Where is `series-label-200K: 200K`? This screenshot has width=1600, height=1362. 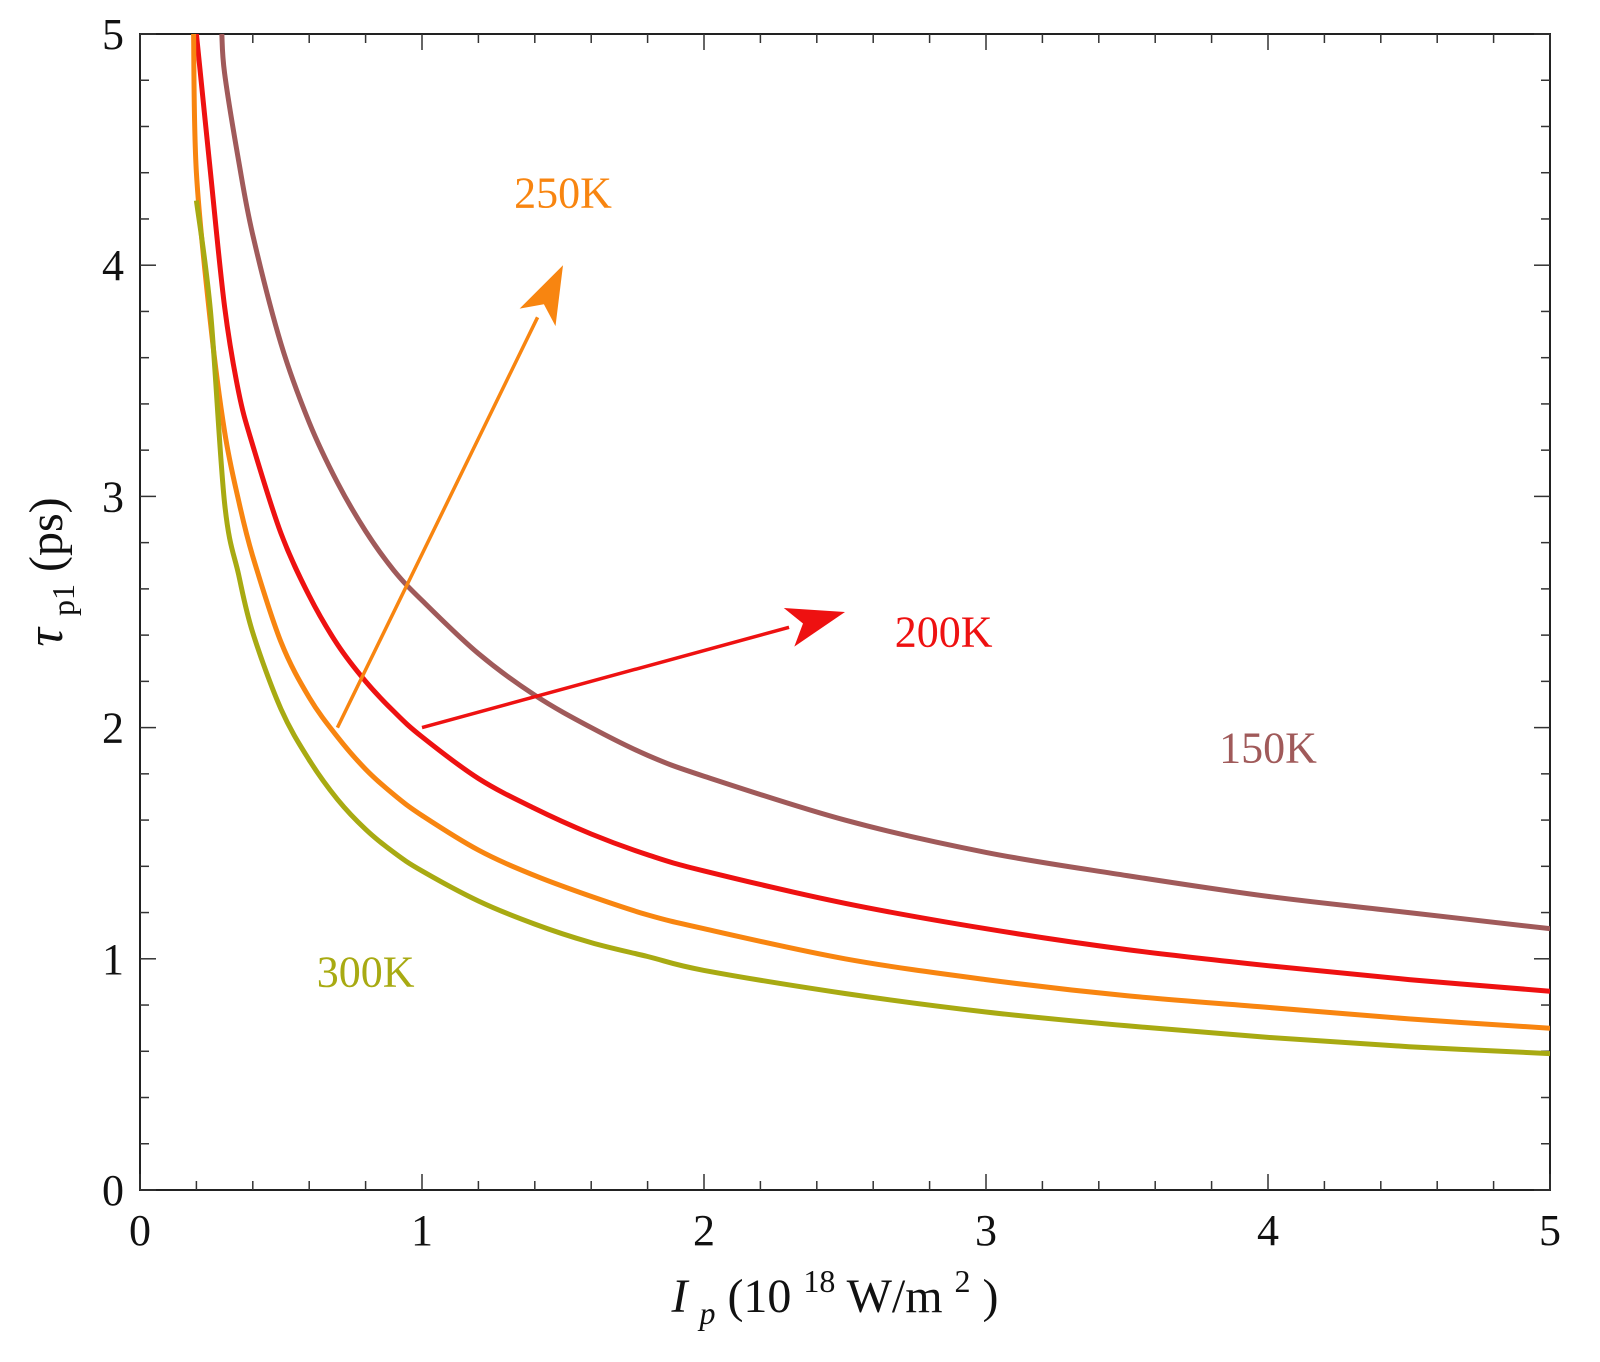 series-label-200K: 200K is located at coordinates (944, 632).